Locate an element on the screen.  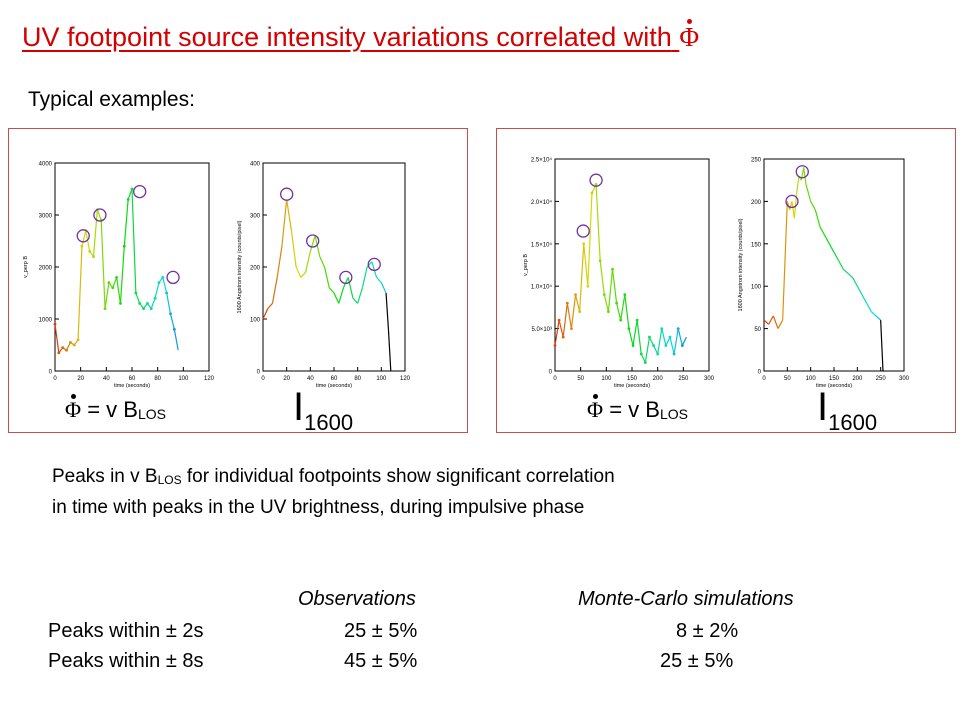
row-label: Peaks within ± 8s is located at coordinates (126, 661).